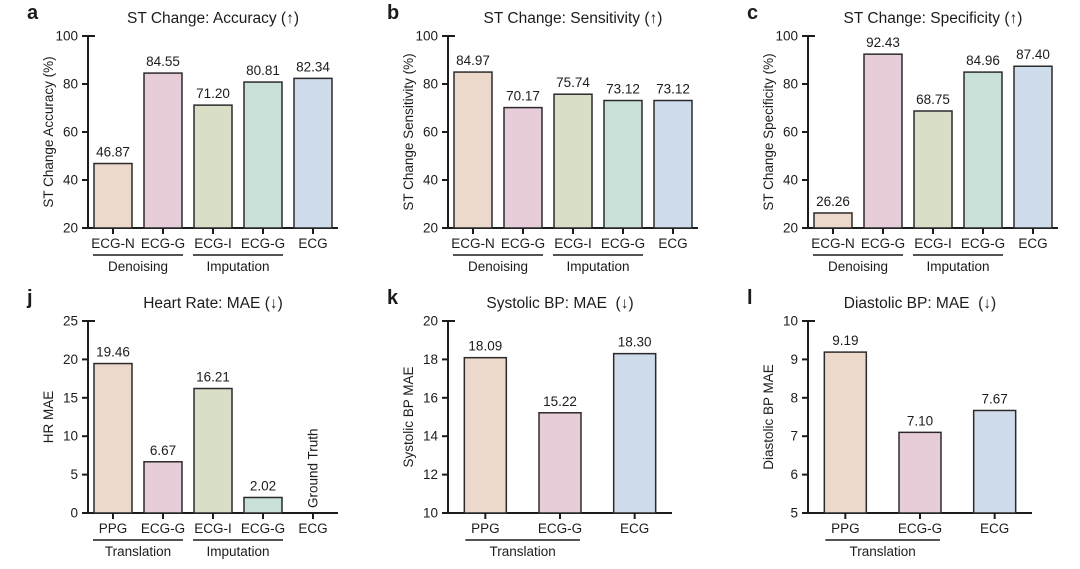 The image size is (1080, 569). I want to click on y-tick-label: 80, so click(70, 84).